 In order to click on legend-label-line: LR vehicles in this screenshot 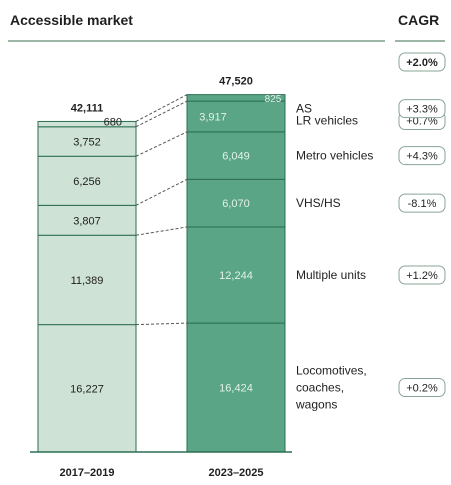, I will do `click(327, 120)`.